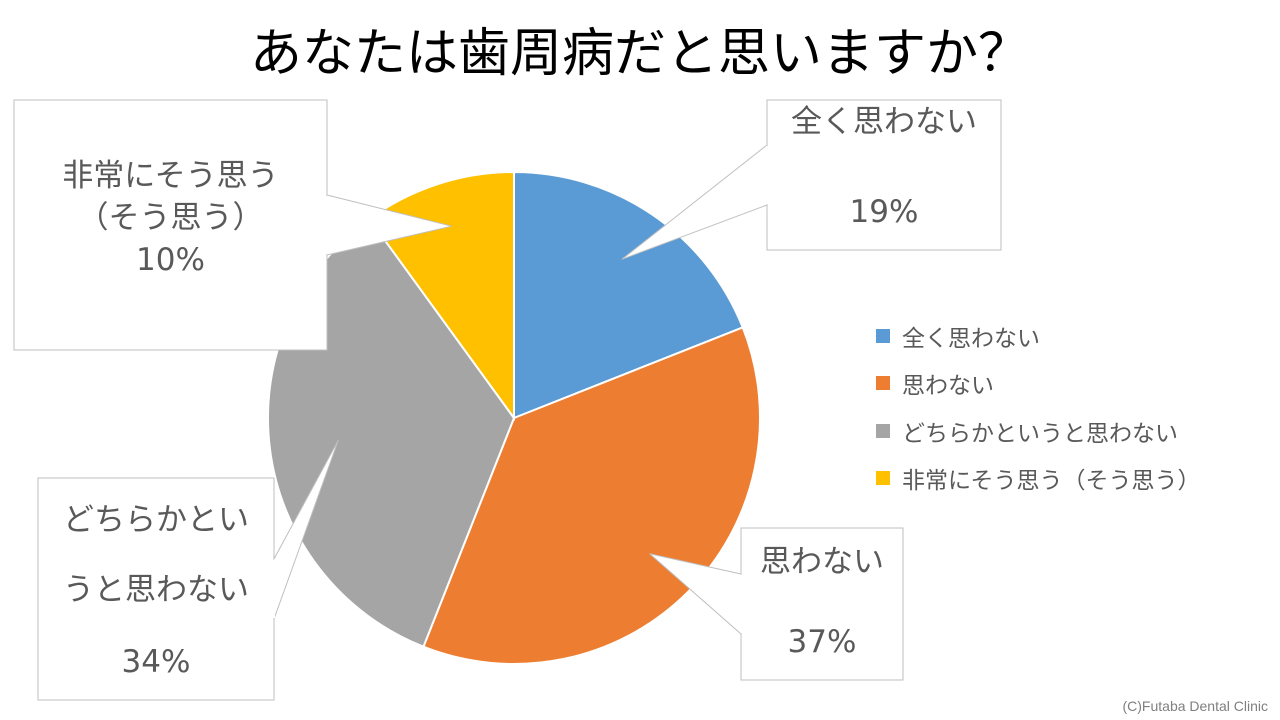 The width and height of the screenshot is (1280, 720). What do you see at coordinates (1038, 384) in the screenshot?
I see `legend-item: 思わない` at bounding box center [1038, 384].